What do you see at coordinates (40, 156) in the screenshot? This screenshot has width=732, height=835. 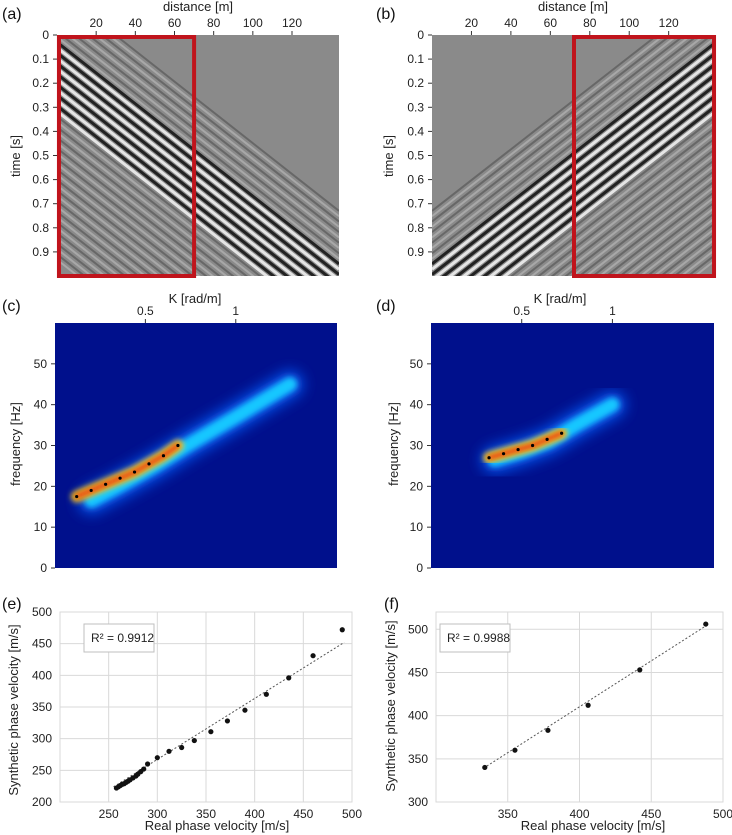 I see `y-tick-label: 0.5` at bounding box center [40, 156].